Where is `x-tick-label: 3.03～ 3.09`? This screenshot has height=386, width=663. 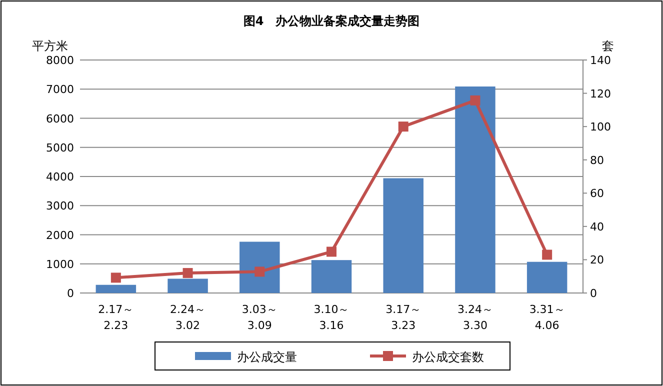 x-tick-label: 3.03～ 3.09 is located at coordinates (260, 317).